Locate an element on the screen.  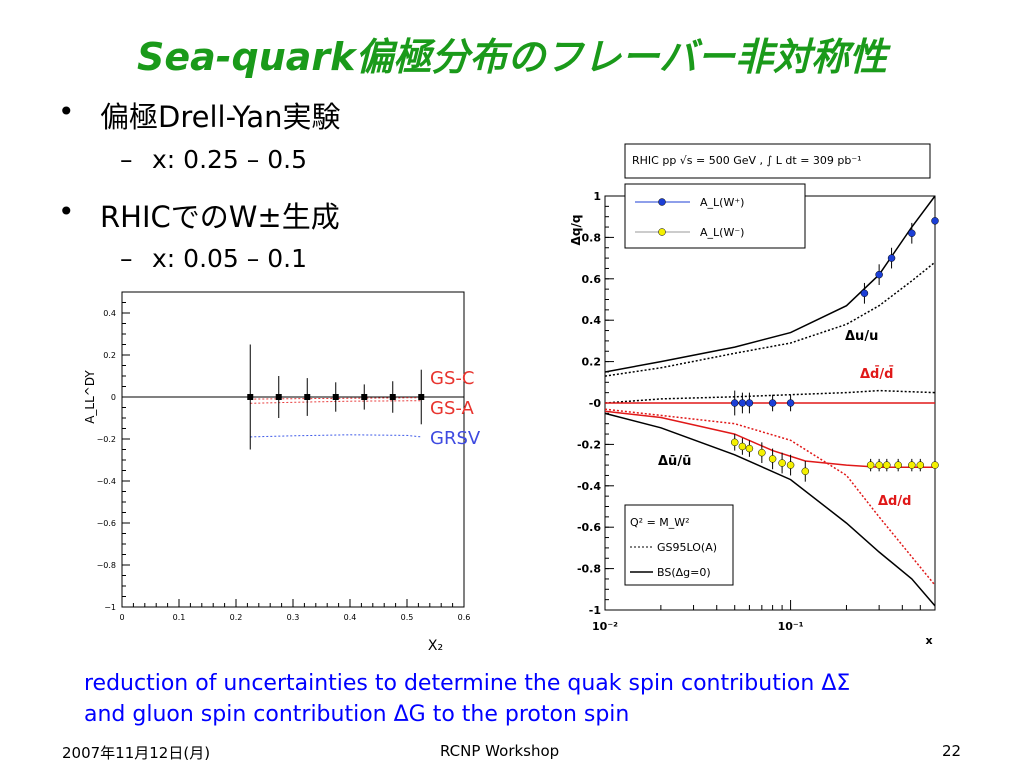
y-tick-label: -0.8 is located at coordinates (589, 569).